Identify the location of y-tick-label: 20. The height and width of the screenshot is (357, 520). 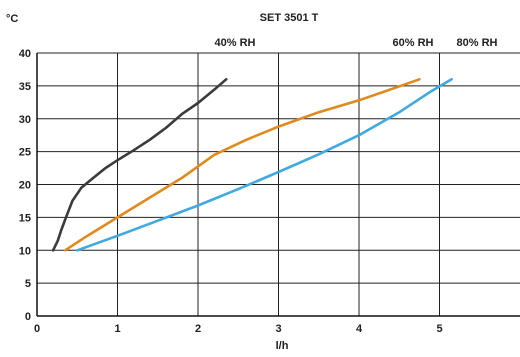
(25, 186).